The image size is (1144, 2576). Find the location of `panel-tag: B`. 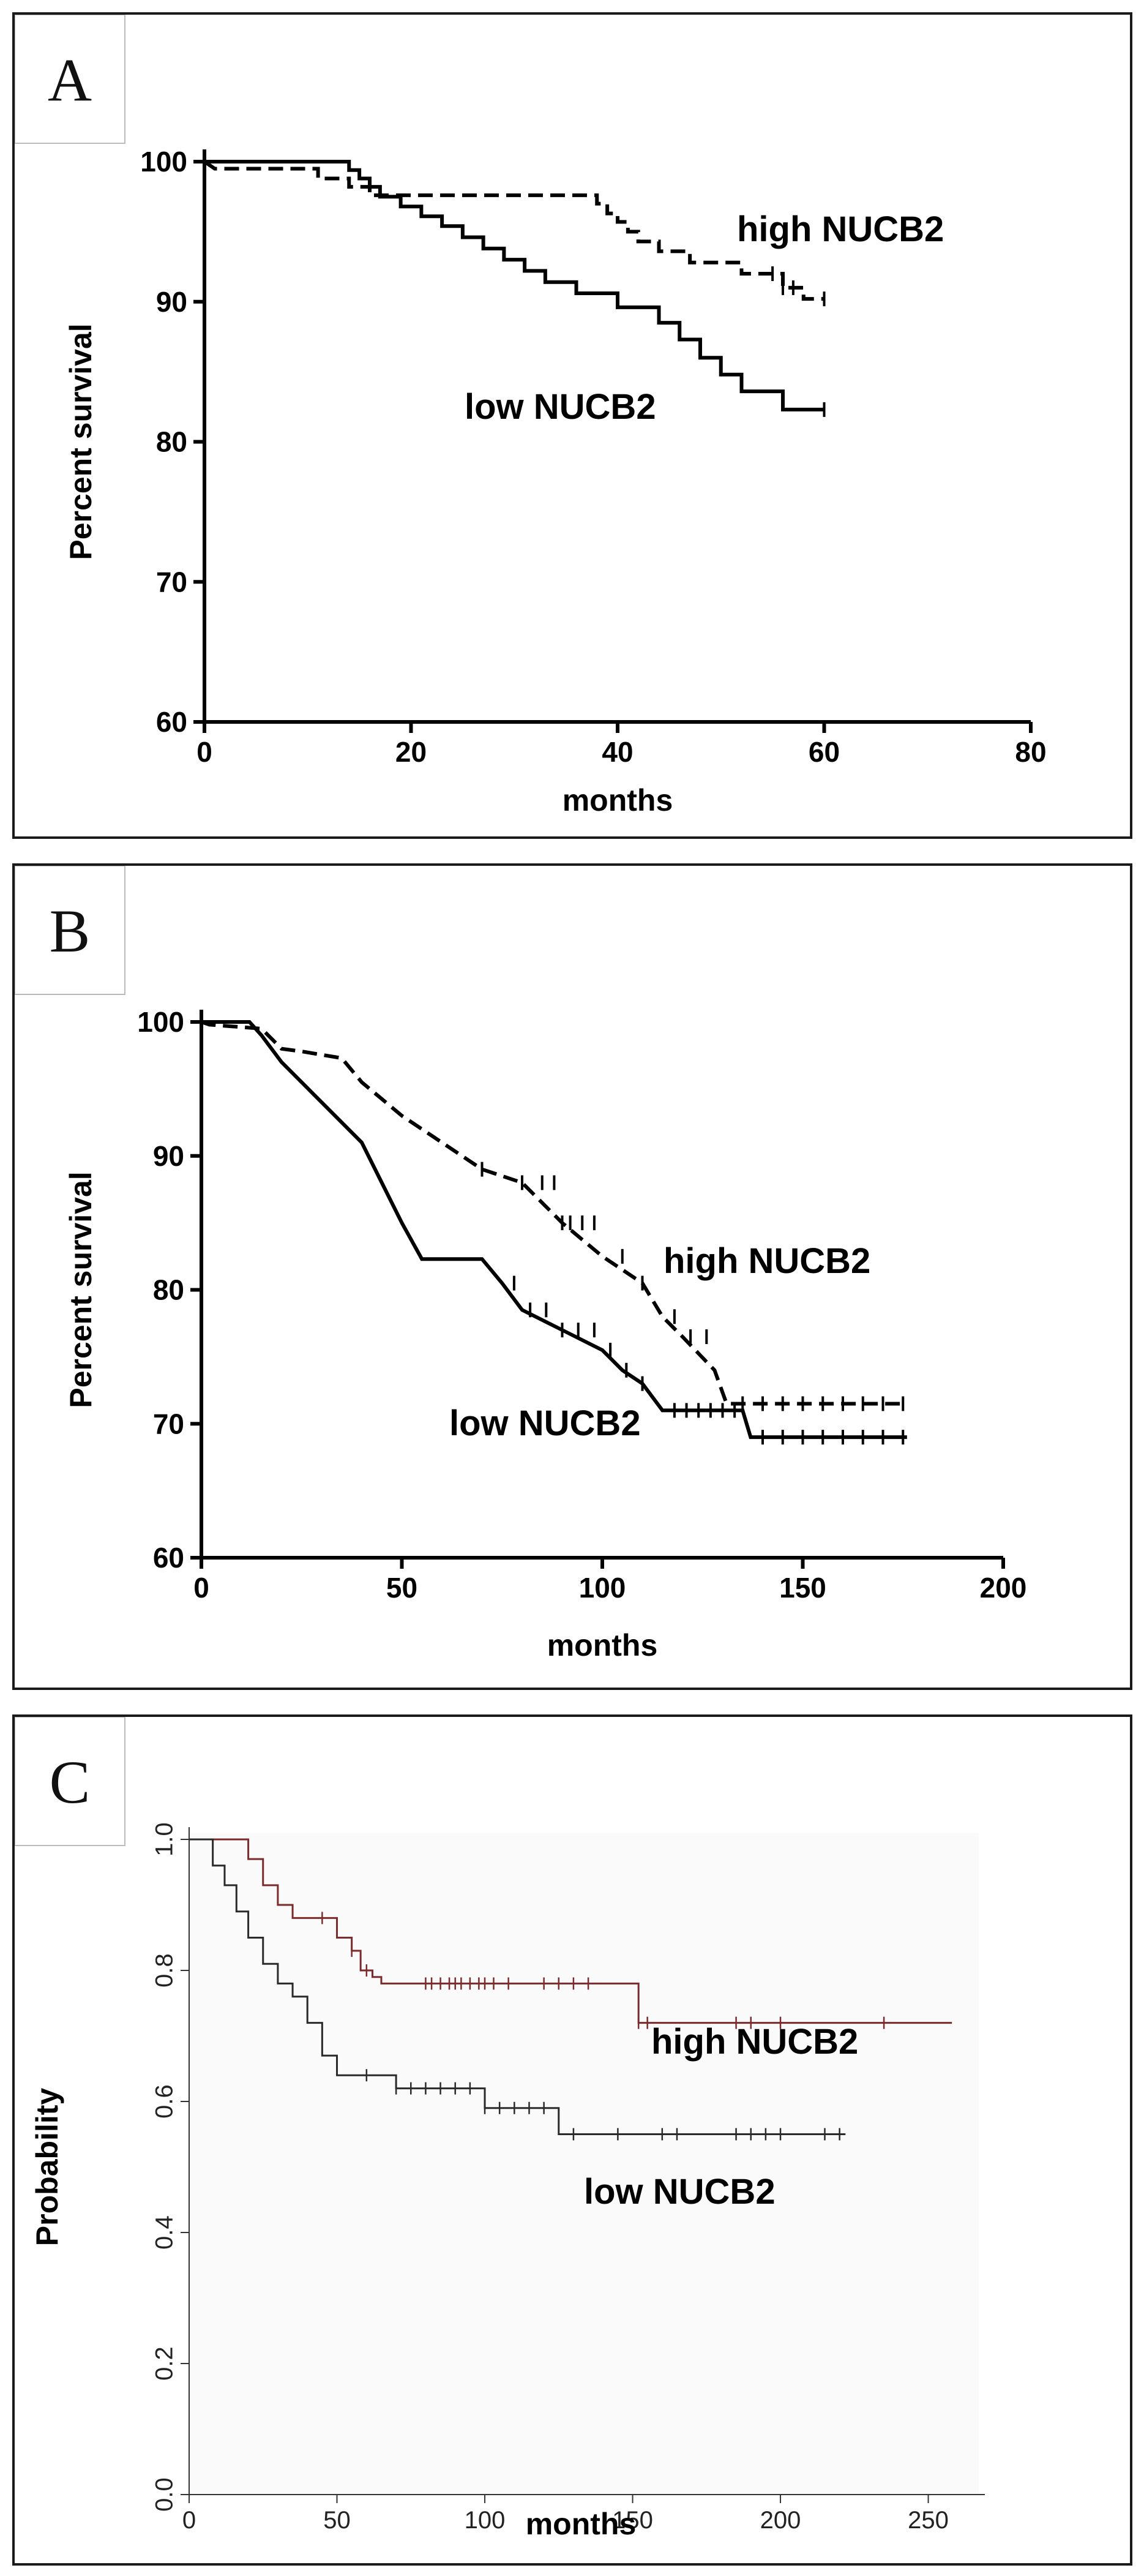

panel-tag: B is located at coordinates (71, 931).